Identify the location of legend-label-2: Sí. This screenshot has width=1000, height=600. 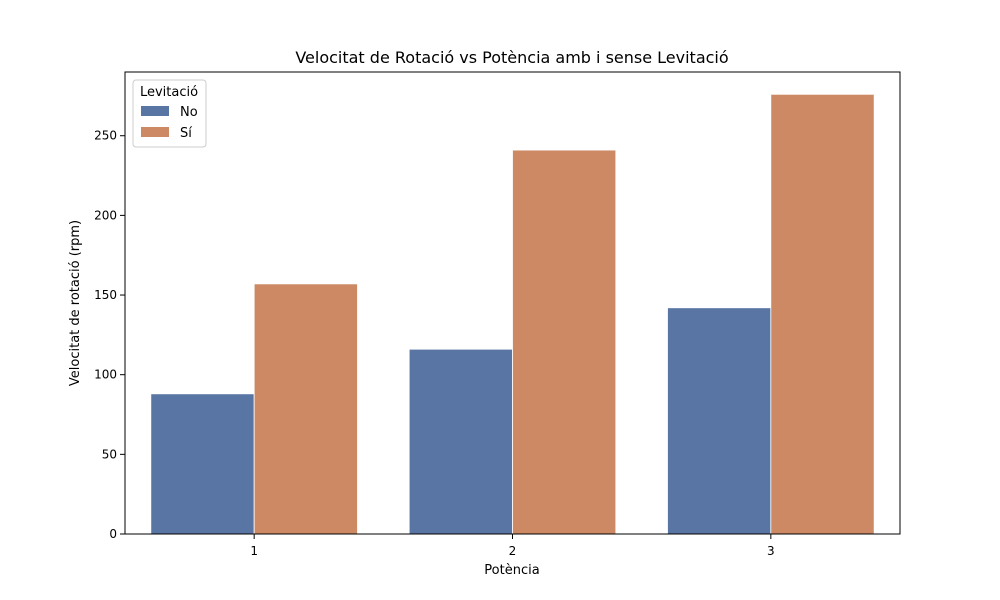
(186, 133).